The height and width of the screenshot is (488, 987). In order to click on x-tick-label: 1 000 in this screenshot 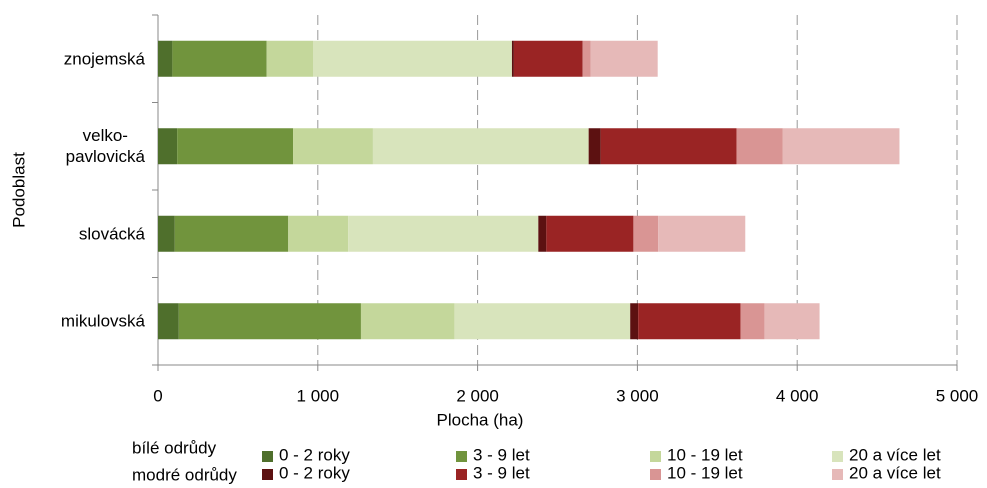, I will do `click(318, 395)`.